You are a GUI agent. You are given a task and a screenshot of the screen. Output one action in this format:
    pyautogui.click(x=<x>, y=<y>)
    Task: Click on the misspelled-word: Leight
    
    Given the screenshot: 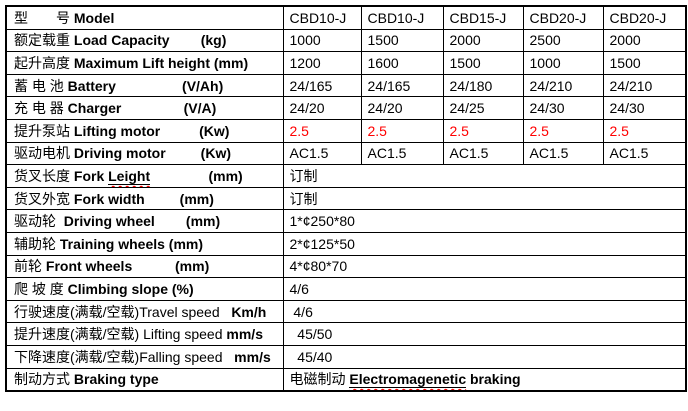 What is the action you would take?
    pyautogui.click(x=129, y=176)
    